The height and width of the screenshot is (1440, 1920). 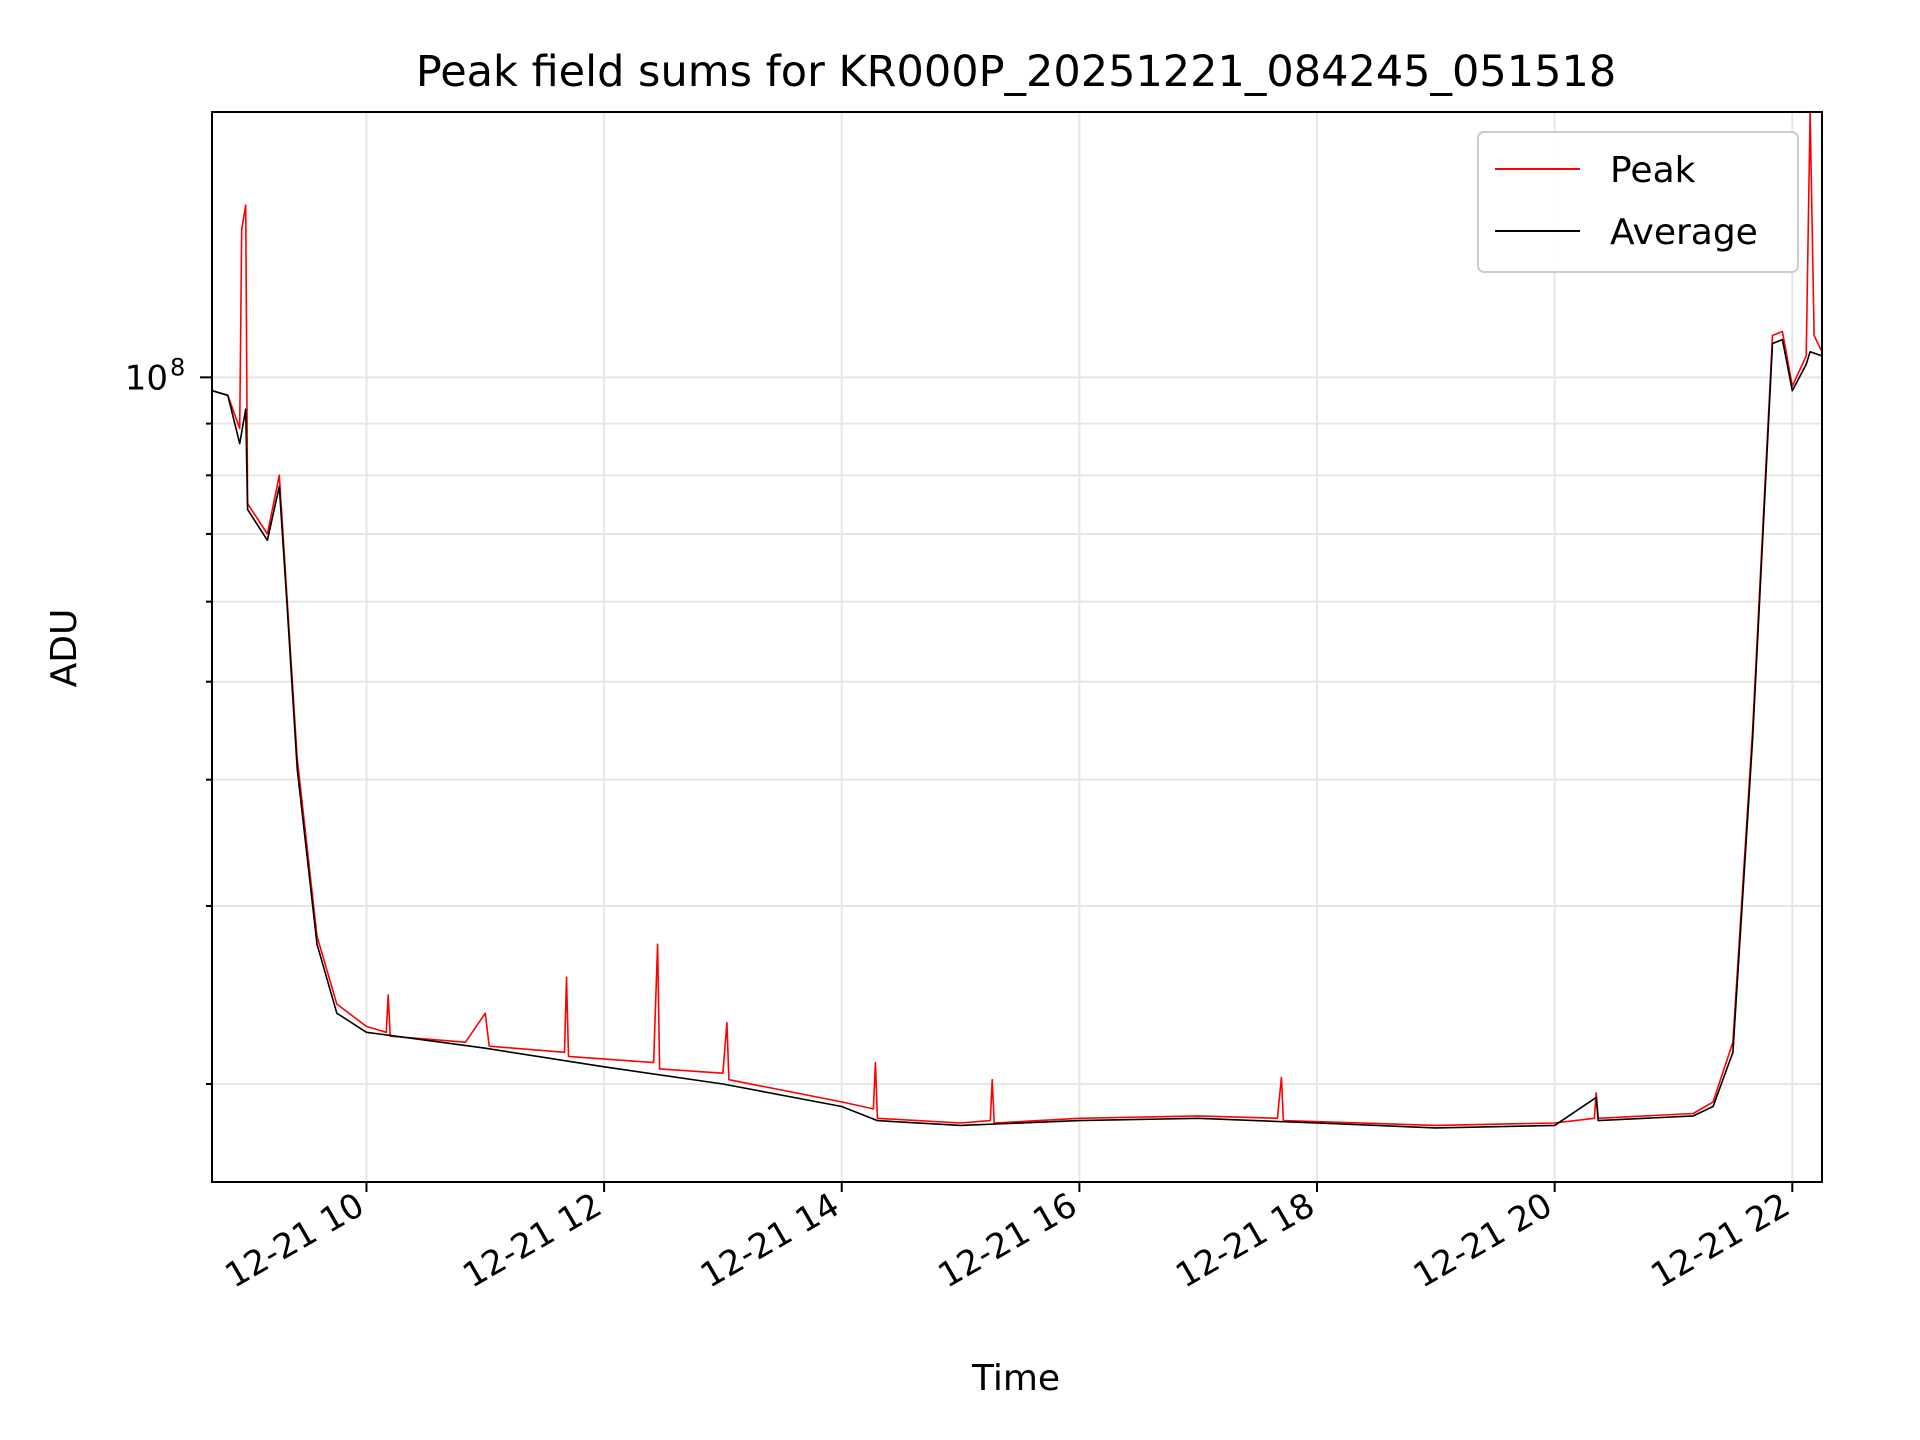 What do you see at coordinates (64, 648) in the screenshot?
I see `y-axis-label: ADU` at bounding box center [64, 648].